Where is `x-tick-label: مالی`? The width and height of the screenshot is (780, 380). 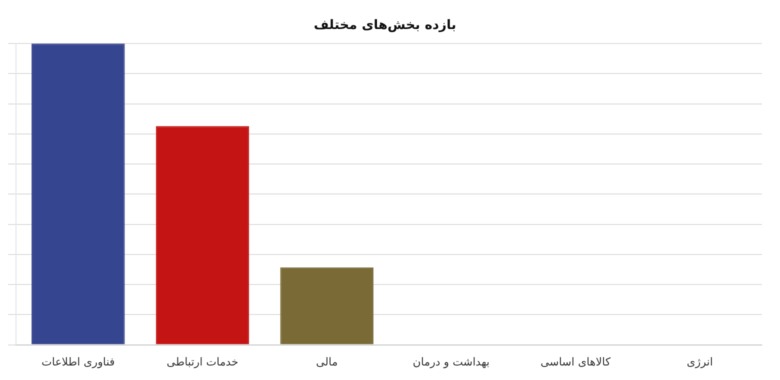 x-tick-label: مالی is located at coordinates (327, 361).